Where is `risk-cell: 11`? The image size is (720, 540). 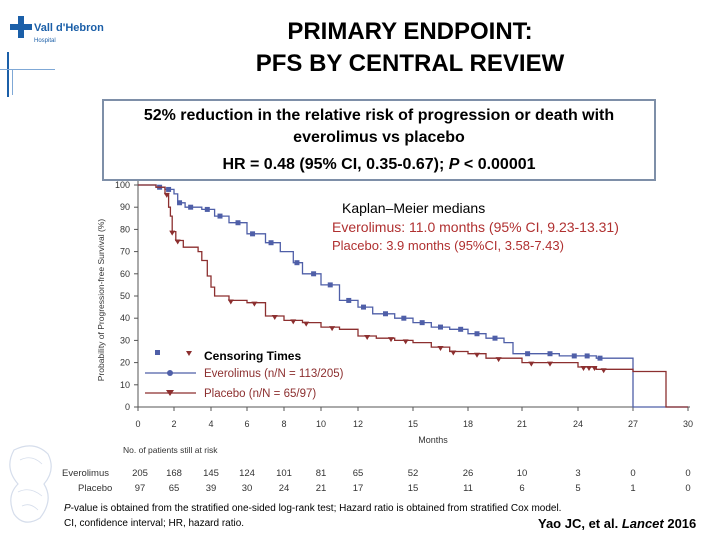 risk-cell: 11 is located at coordinates (468, 488).